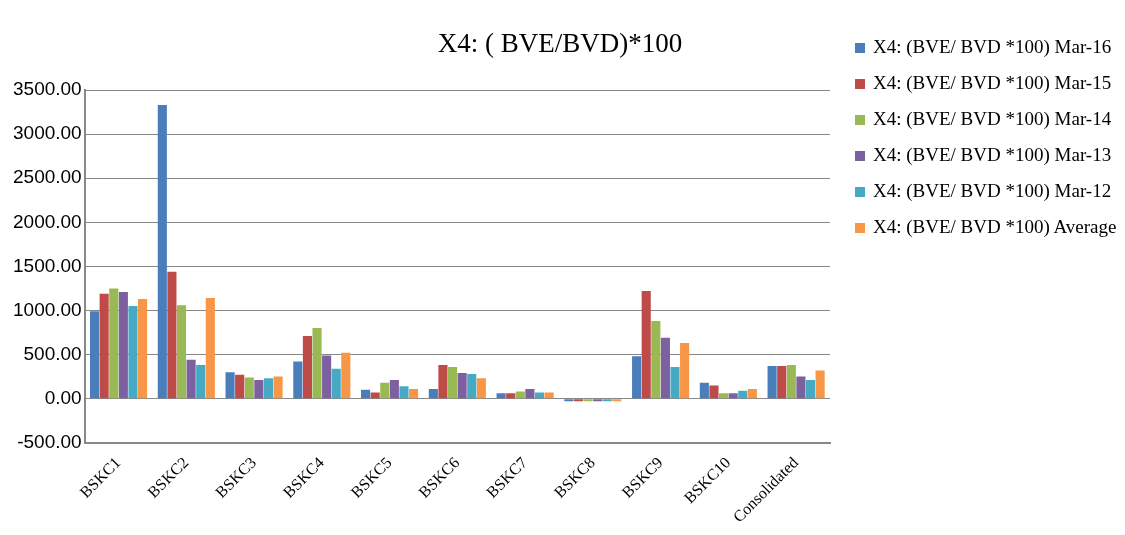  I want to click on y-tick-label: -500.00, so click(49, 441).